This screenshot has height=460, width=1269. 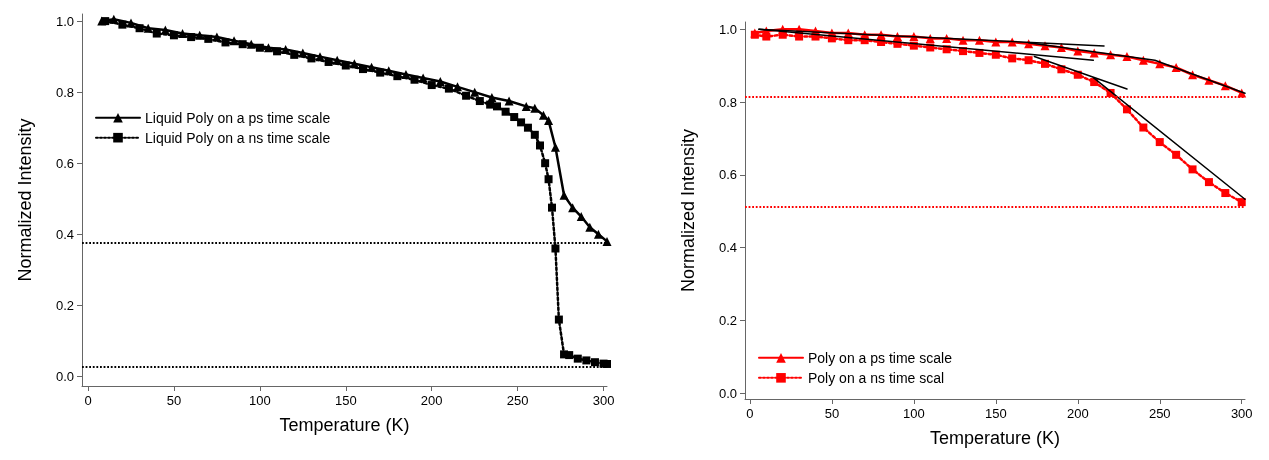 What do you see at coordinates (880, 357) in the screenshot?
I see `legend-label: Poly on a ps time scale` at bounding box center [880, 357].